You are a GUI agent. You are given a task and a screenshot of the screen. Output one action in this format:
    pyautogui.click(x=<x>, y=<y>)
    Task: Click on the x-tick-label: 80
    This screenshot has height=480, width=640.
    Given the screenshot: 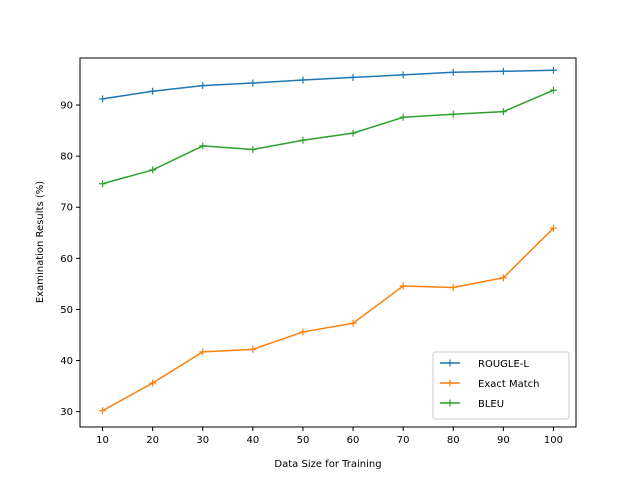 What is the action you would take?
    pyautogui.click(x=453, y=440)
    